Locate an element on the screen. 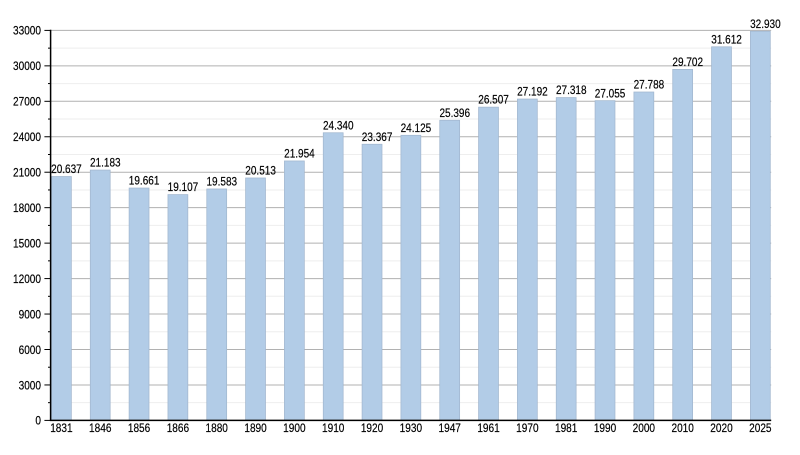 This screenshot has height=455, width=800. svg-text: 21000 is located at coordinates (27, 173).